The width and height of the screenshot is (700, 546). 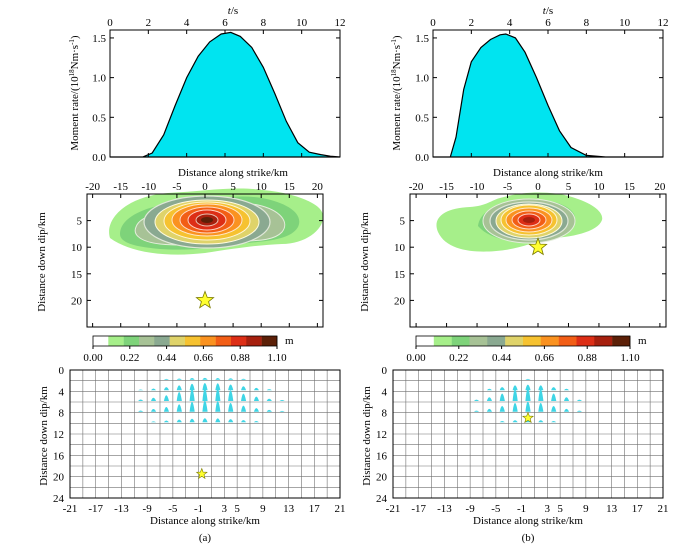 I want to click on slip-x-tick-label: -15, so click(x=446, y=187).